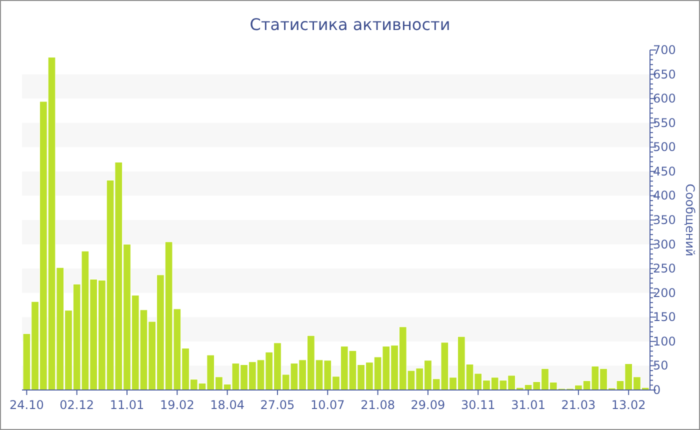  Describe the element at coordinates (664, 195) in the screenshot. I see `y-tick-label: 400` at that location.